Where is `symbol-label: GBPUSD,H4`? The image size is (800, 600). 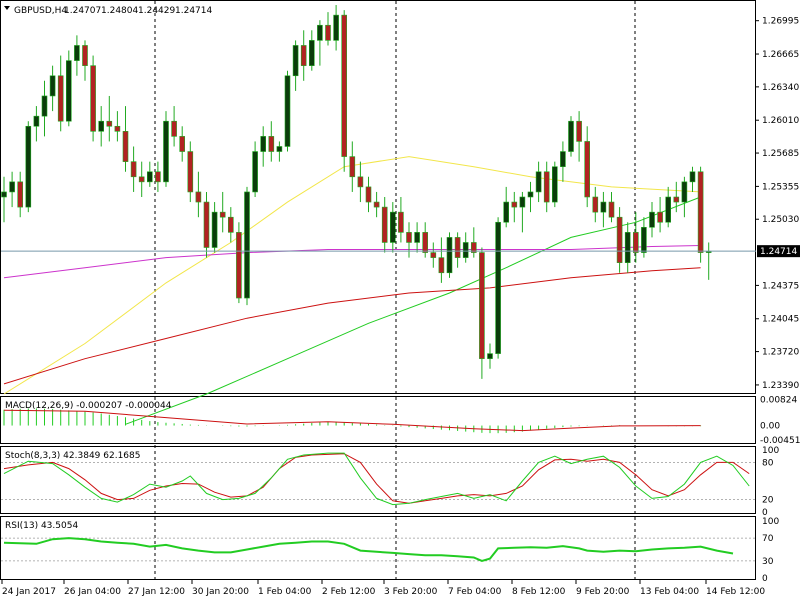 symbol-label: GBPUSD,H4 is located at coordinates (40, 11).